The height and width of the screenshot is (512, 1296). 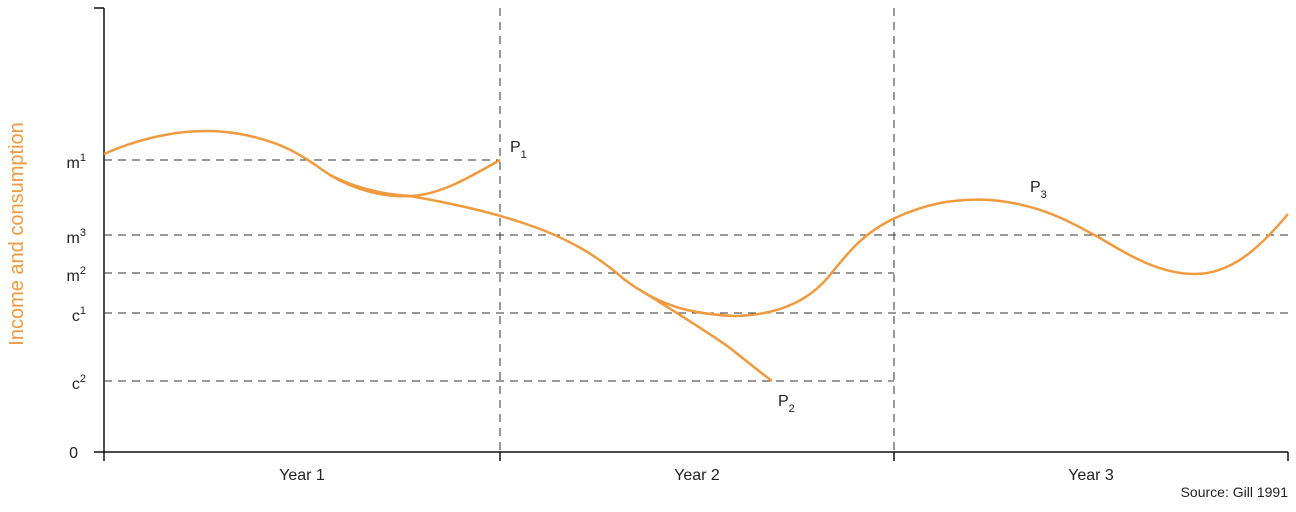 What do you see at coordinates (415, 178) in the screenshot?
I see `income-branch-p1` at bounding box center [415, 178].